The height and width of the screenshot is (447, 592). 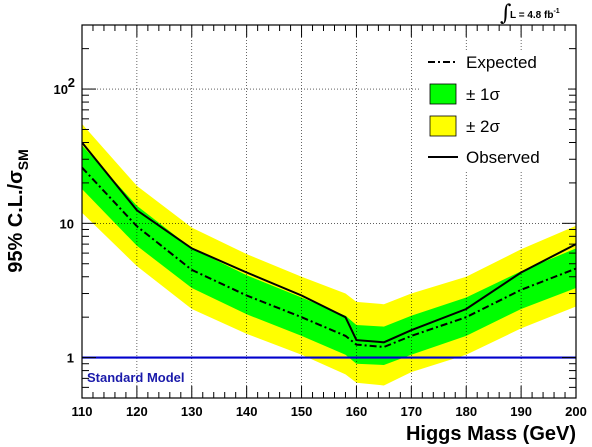 What do you see at coordinates (466, 411) in the screenshot?
I see `x-tick-label: 180` at bounding box center [466, 411].